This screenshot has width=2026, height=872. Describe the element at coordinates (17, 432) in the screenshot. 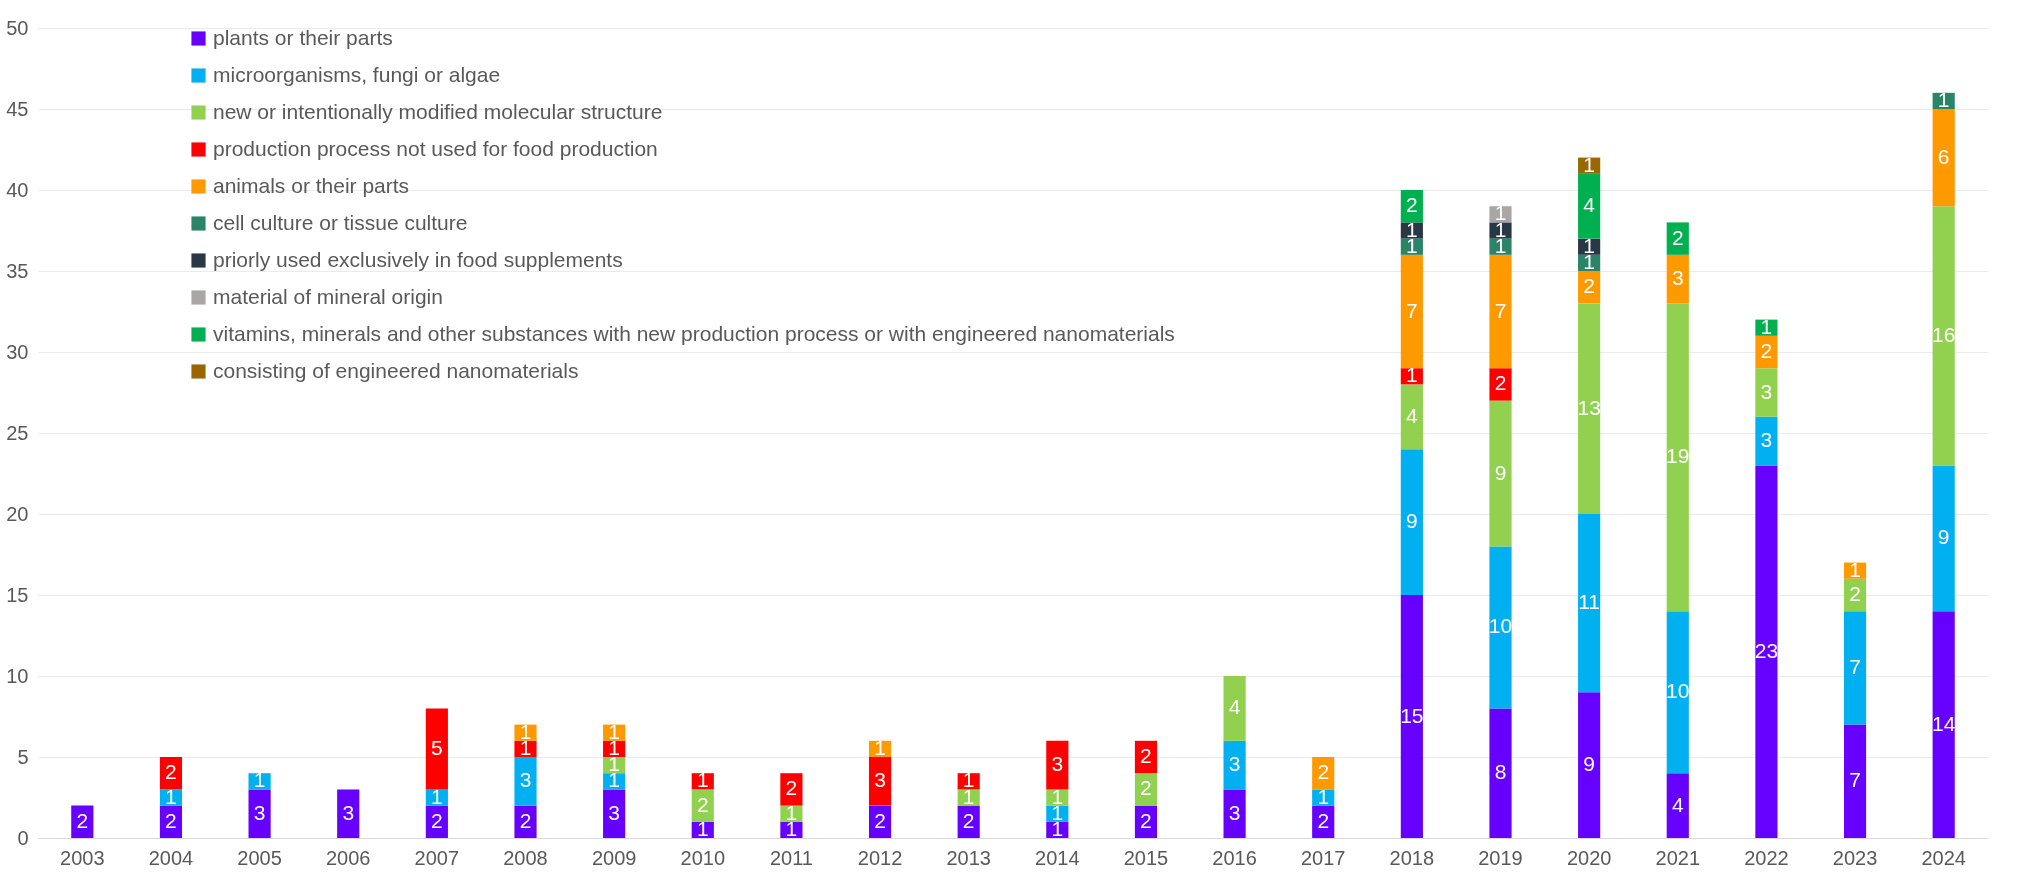

I see `y-tick-label: 25` at that location.